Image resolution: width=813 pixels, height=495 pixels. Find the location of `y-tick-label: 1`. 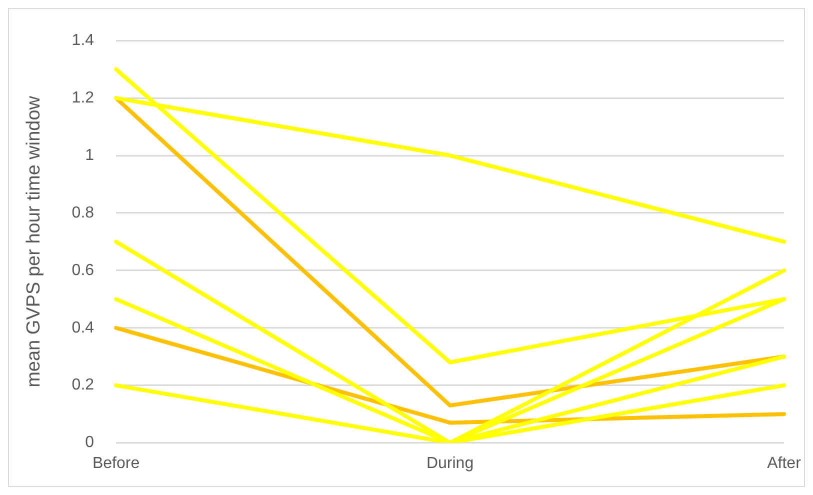

y-tick-label: 1 is located at coordinates (89, 155).